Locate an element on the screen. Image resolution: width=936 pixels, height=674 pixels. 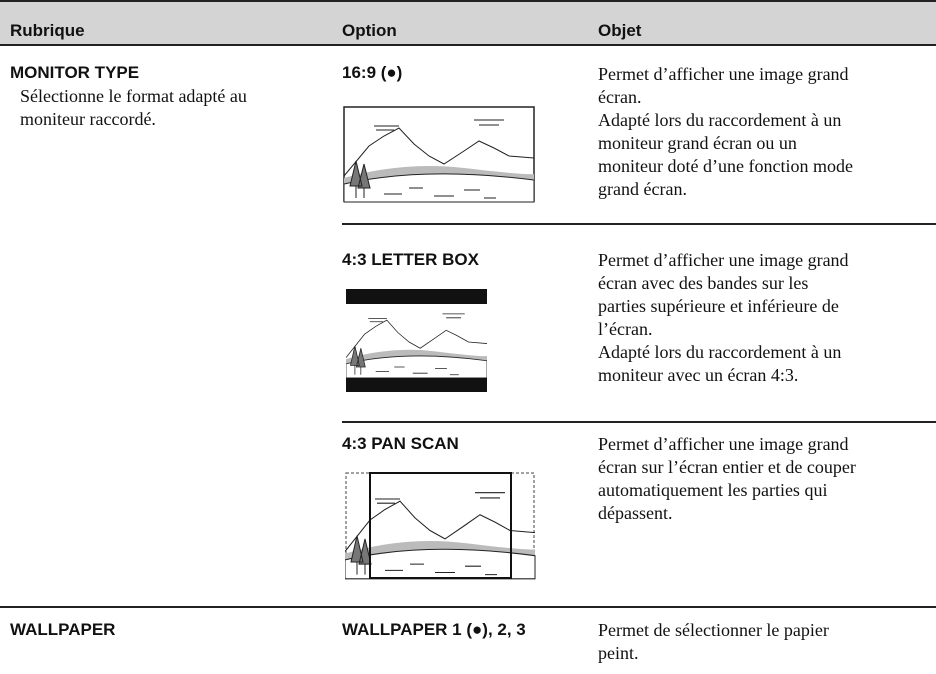
item-title: WALLPAPER is located at coordinates (63, 629).